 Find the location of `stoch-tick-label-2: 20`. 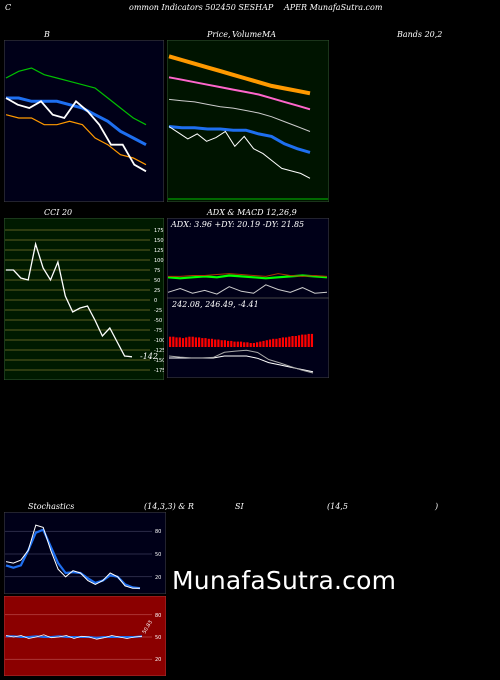

stoch-tick-label-2: 20 is located at coordinates (158, 578).